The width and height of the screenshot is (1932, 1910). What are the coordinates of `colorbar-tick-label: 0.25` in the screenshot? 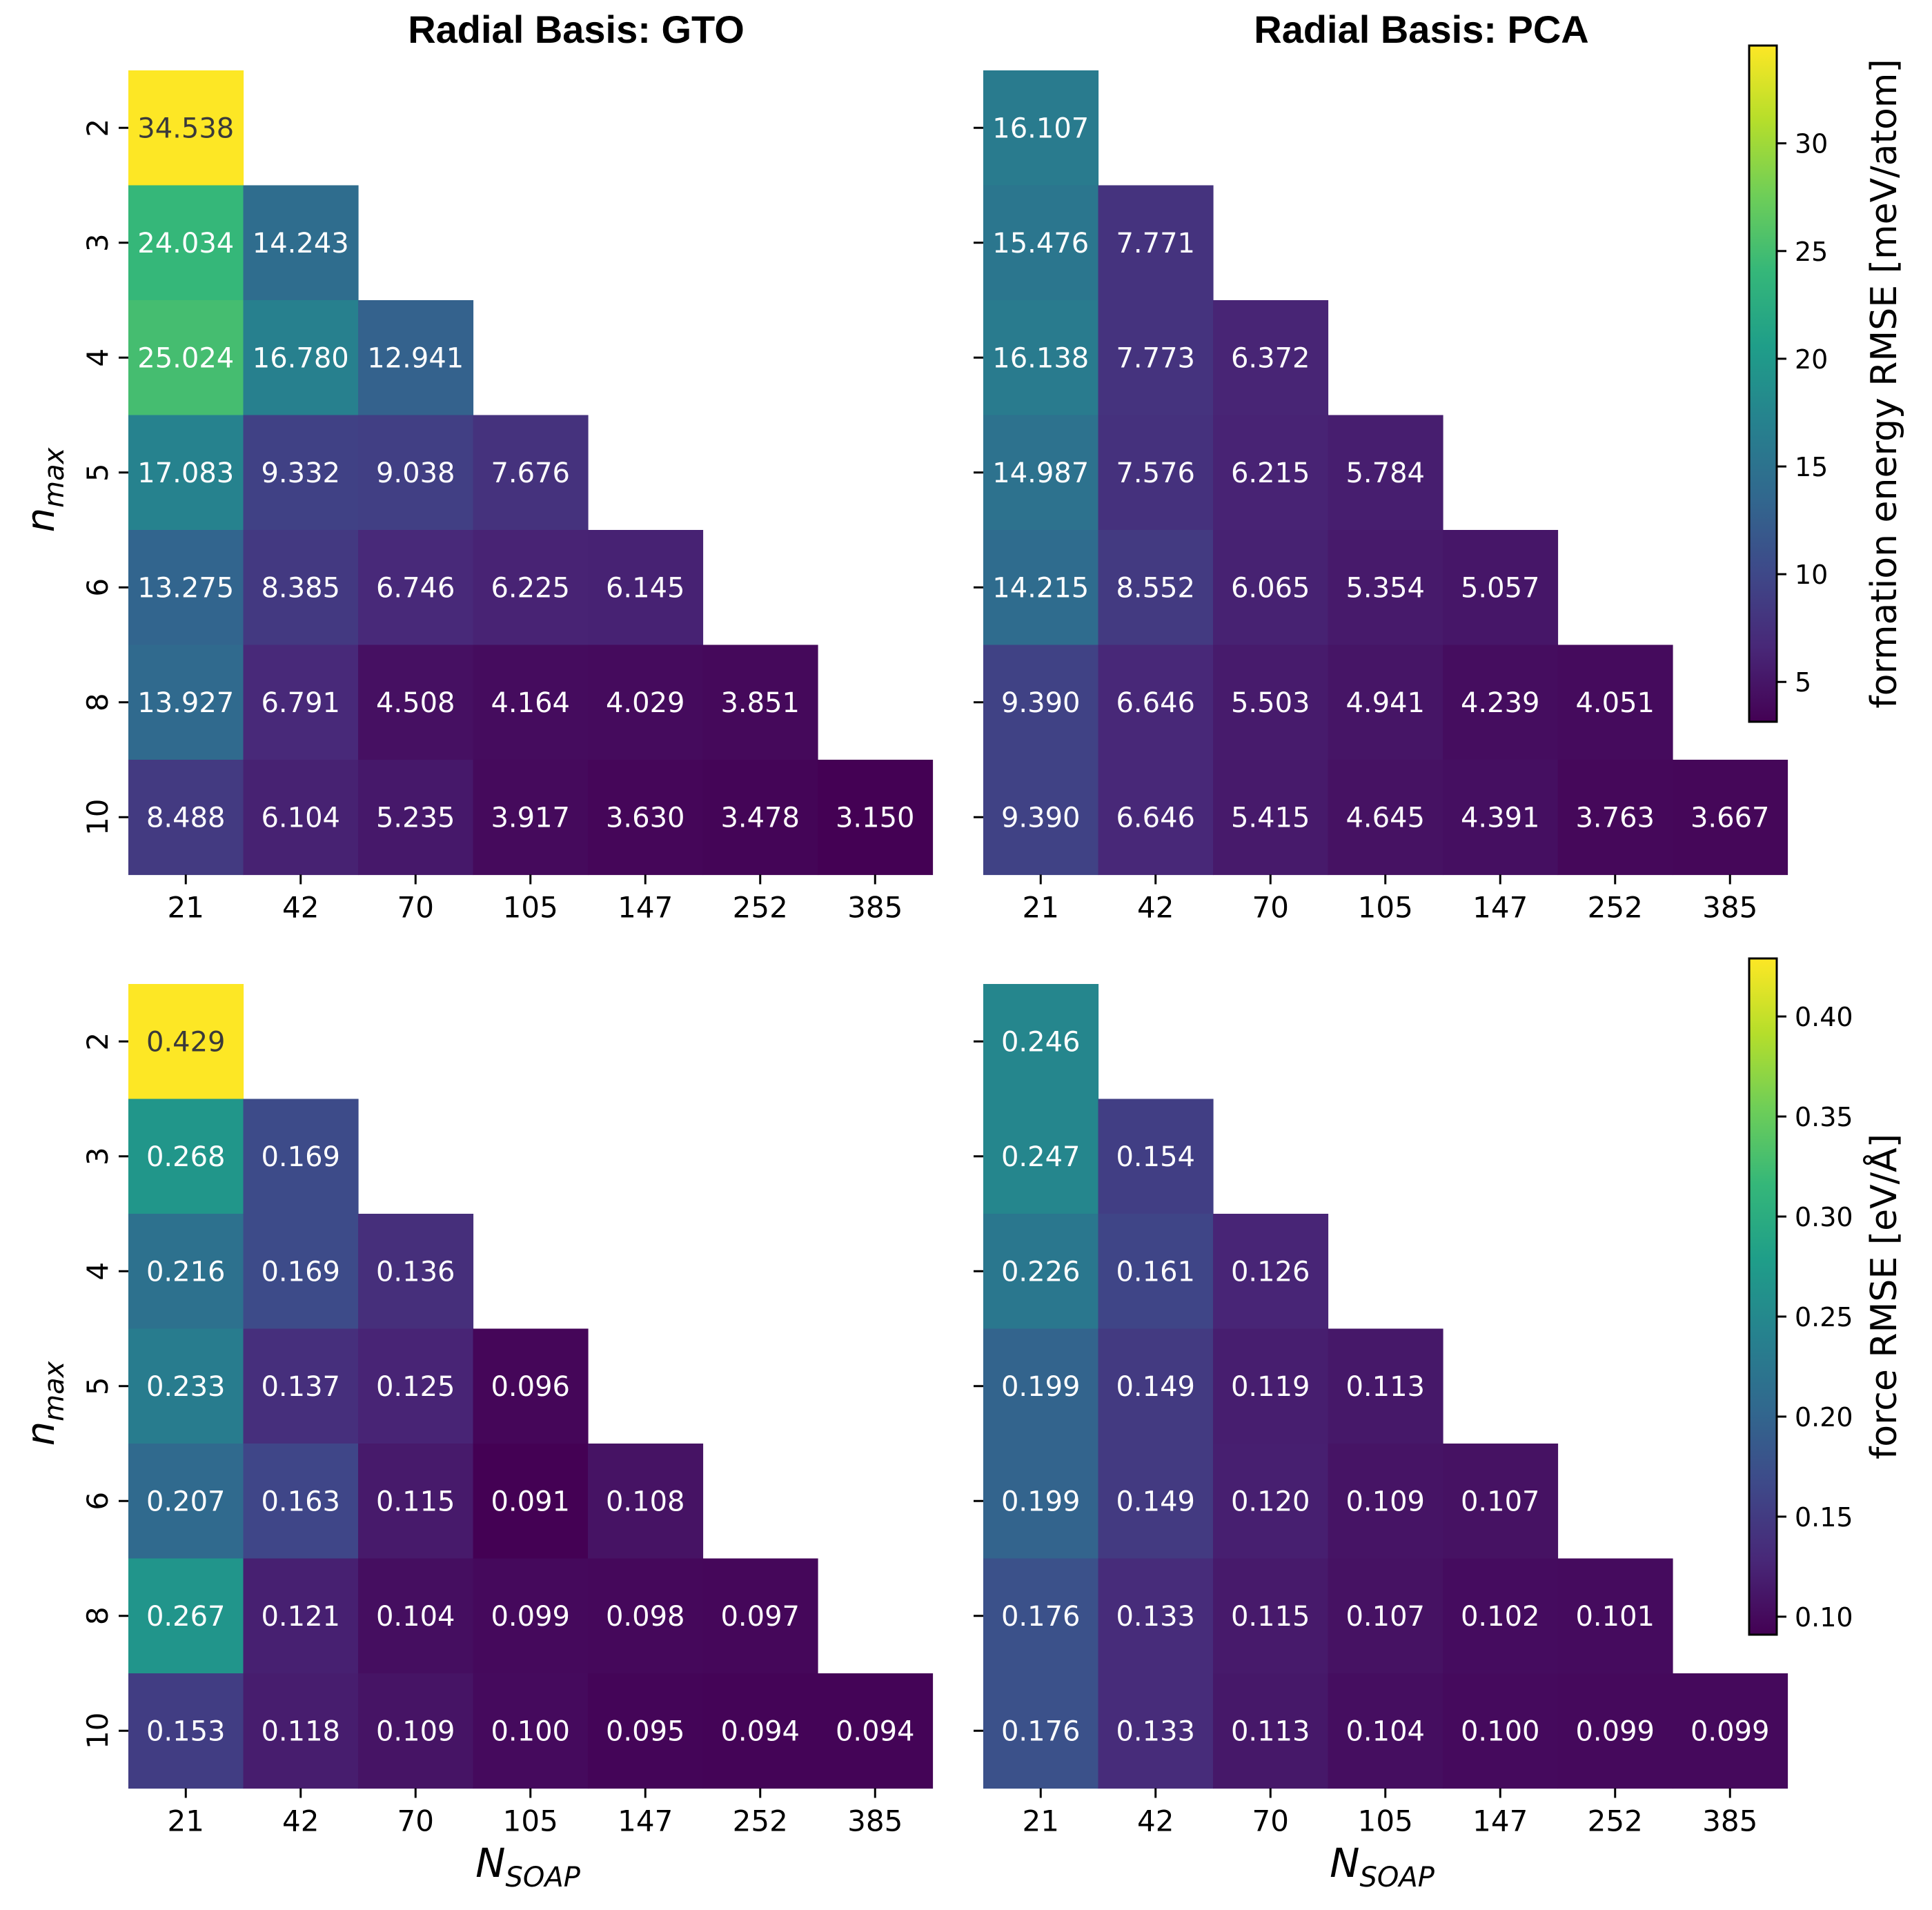 It's located at (1824, 1317).